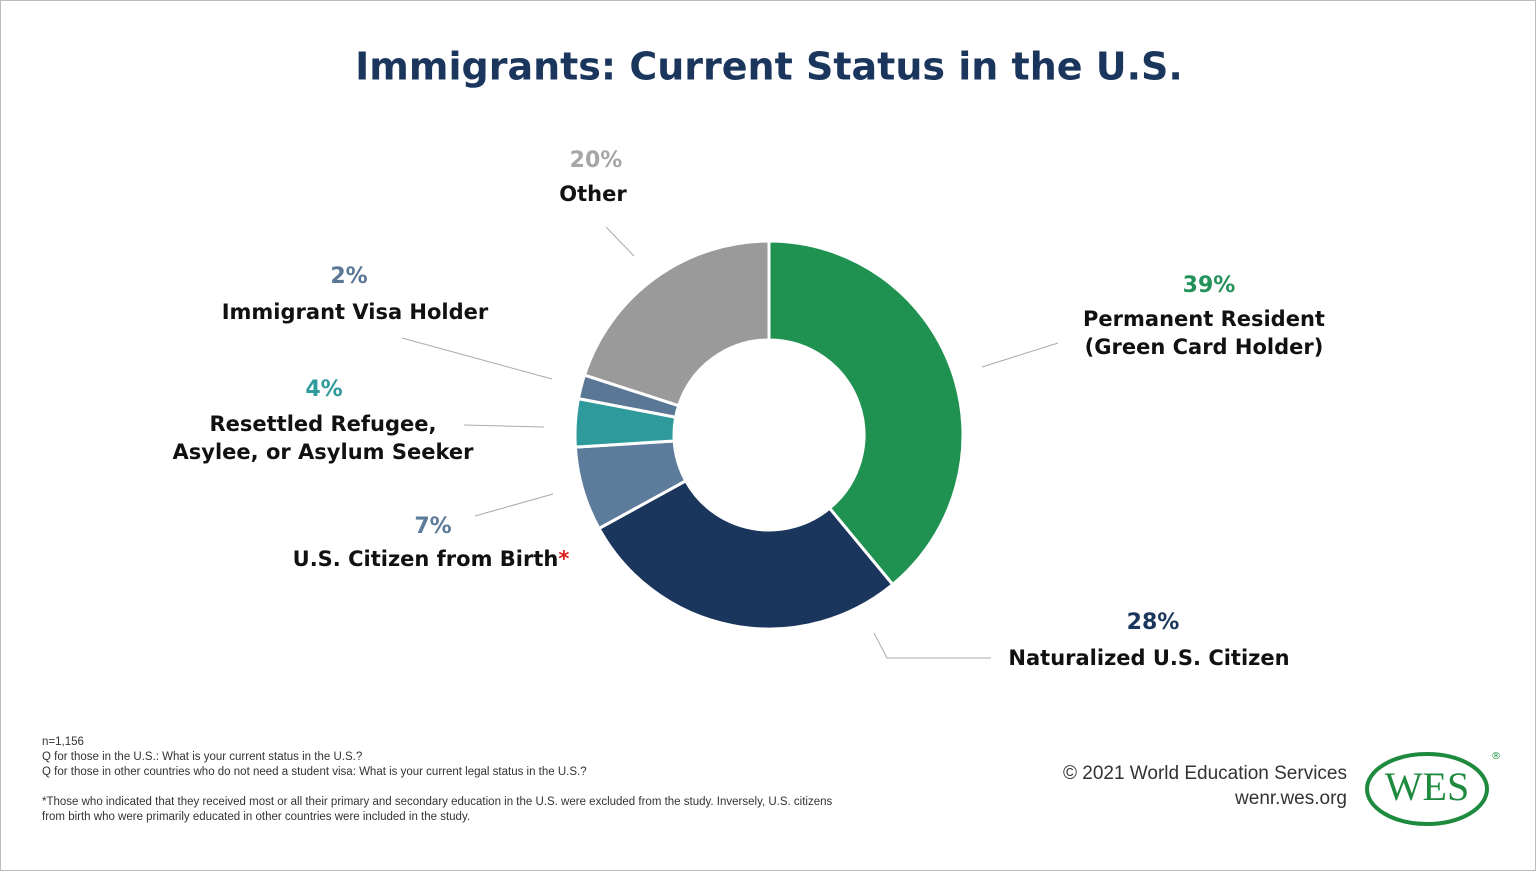 The height and width of the screenshot is (871, 1536). I want to click on note: n=1,156, so click(63, 742).